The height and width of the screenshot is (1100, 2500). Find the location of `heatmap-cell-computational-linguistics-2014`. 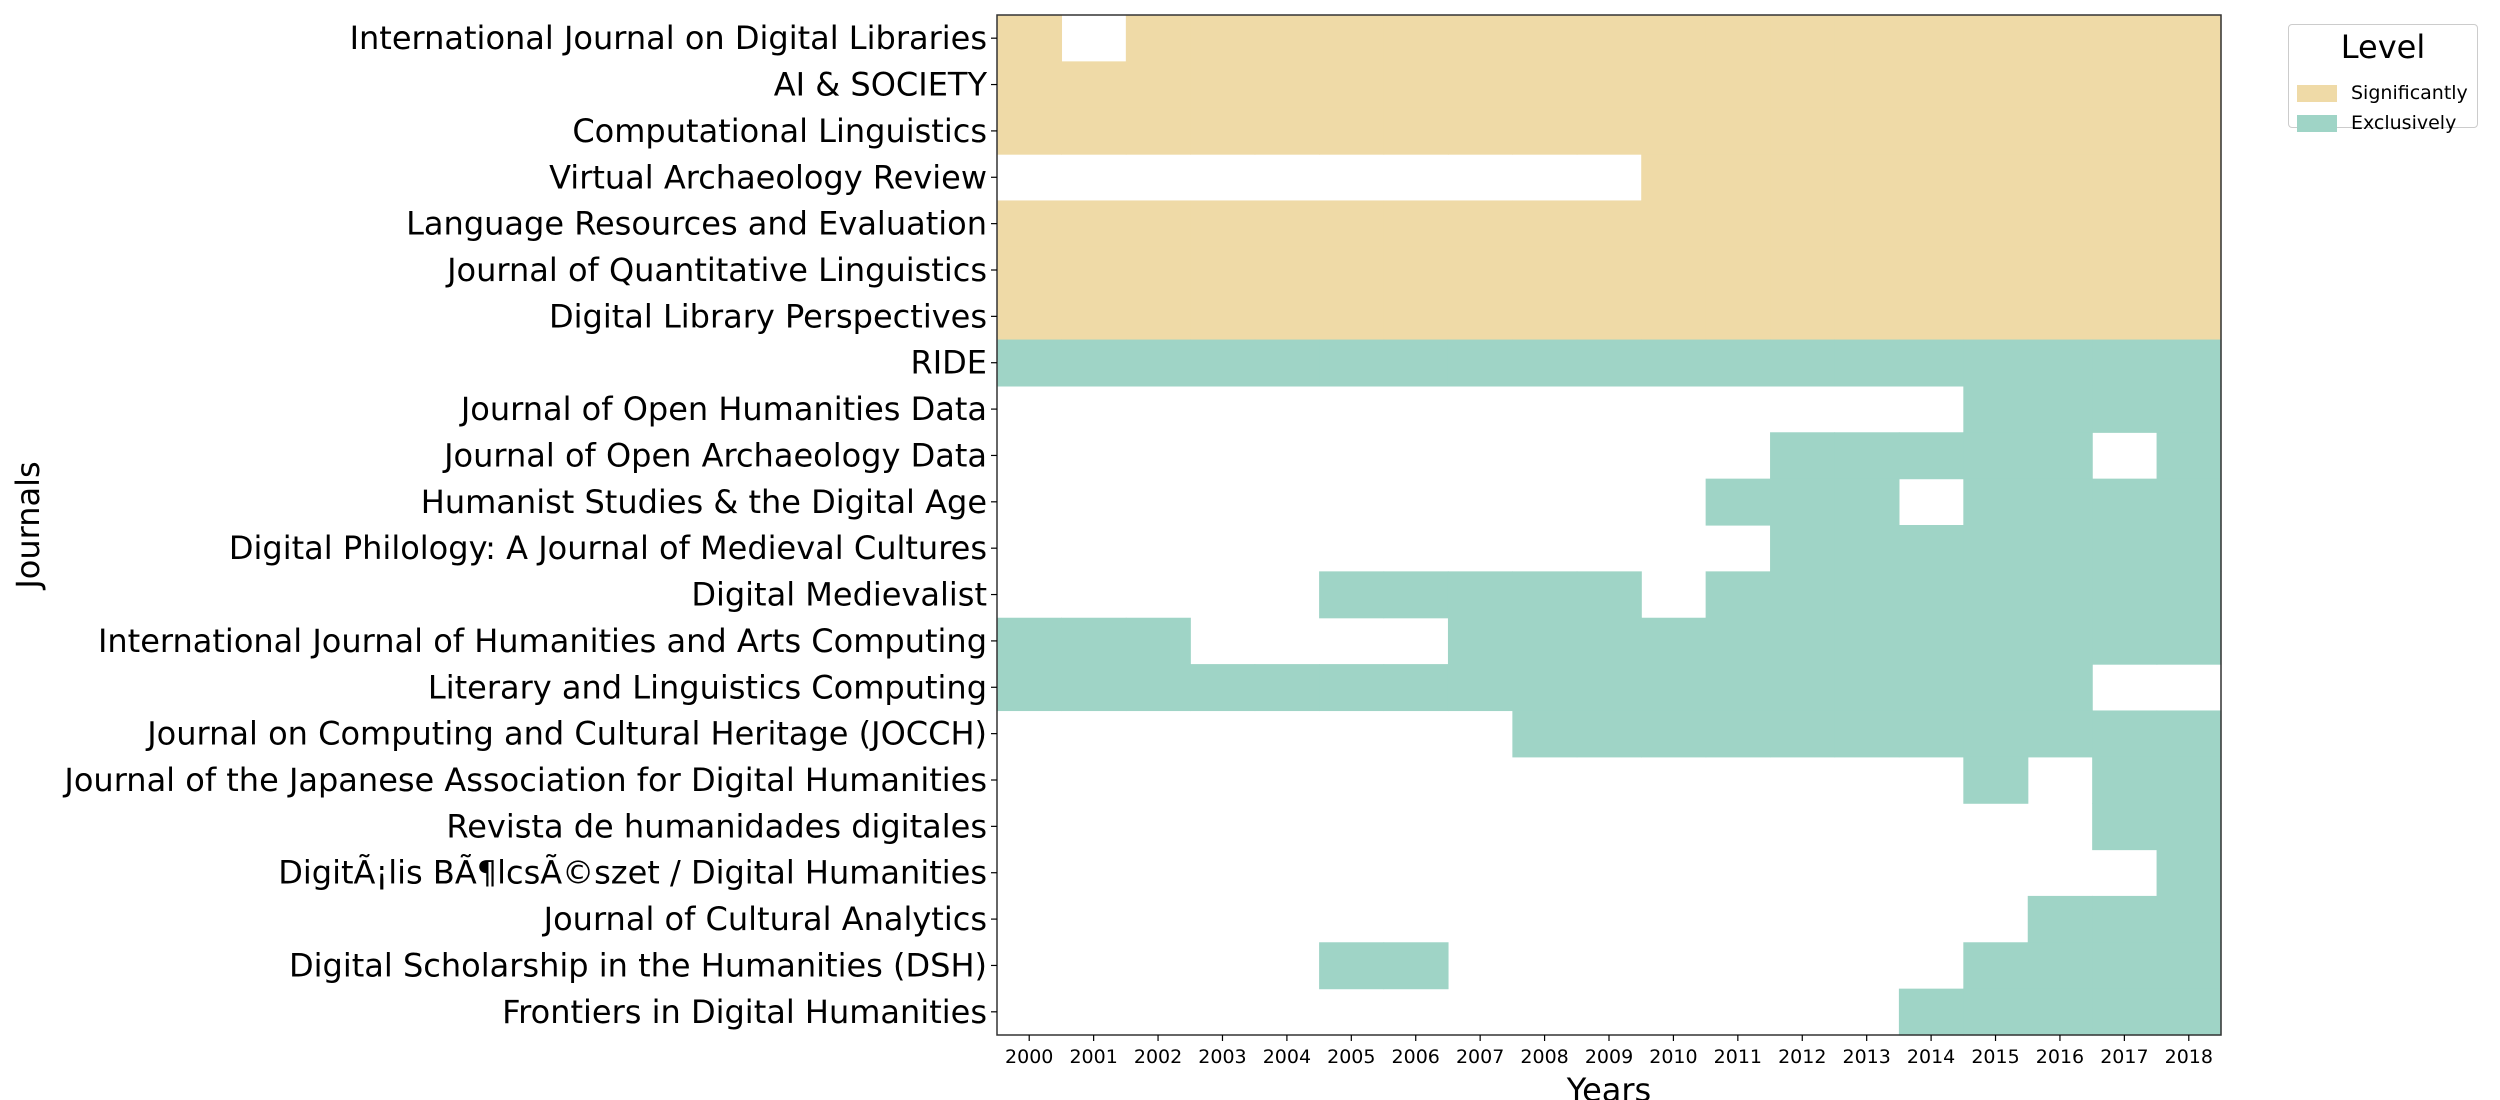

heatmap-cell-computational-linguistics-2014 is located at coordinates (1931, 131).